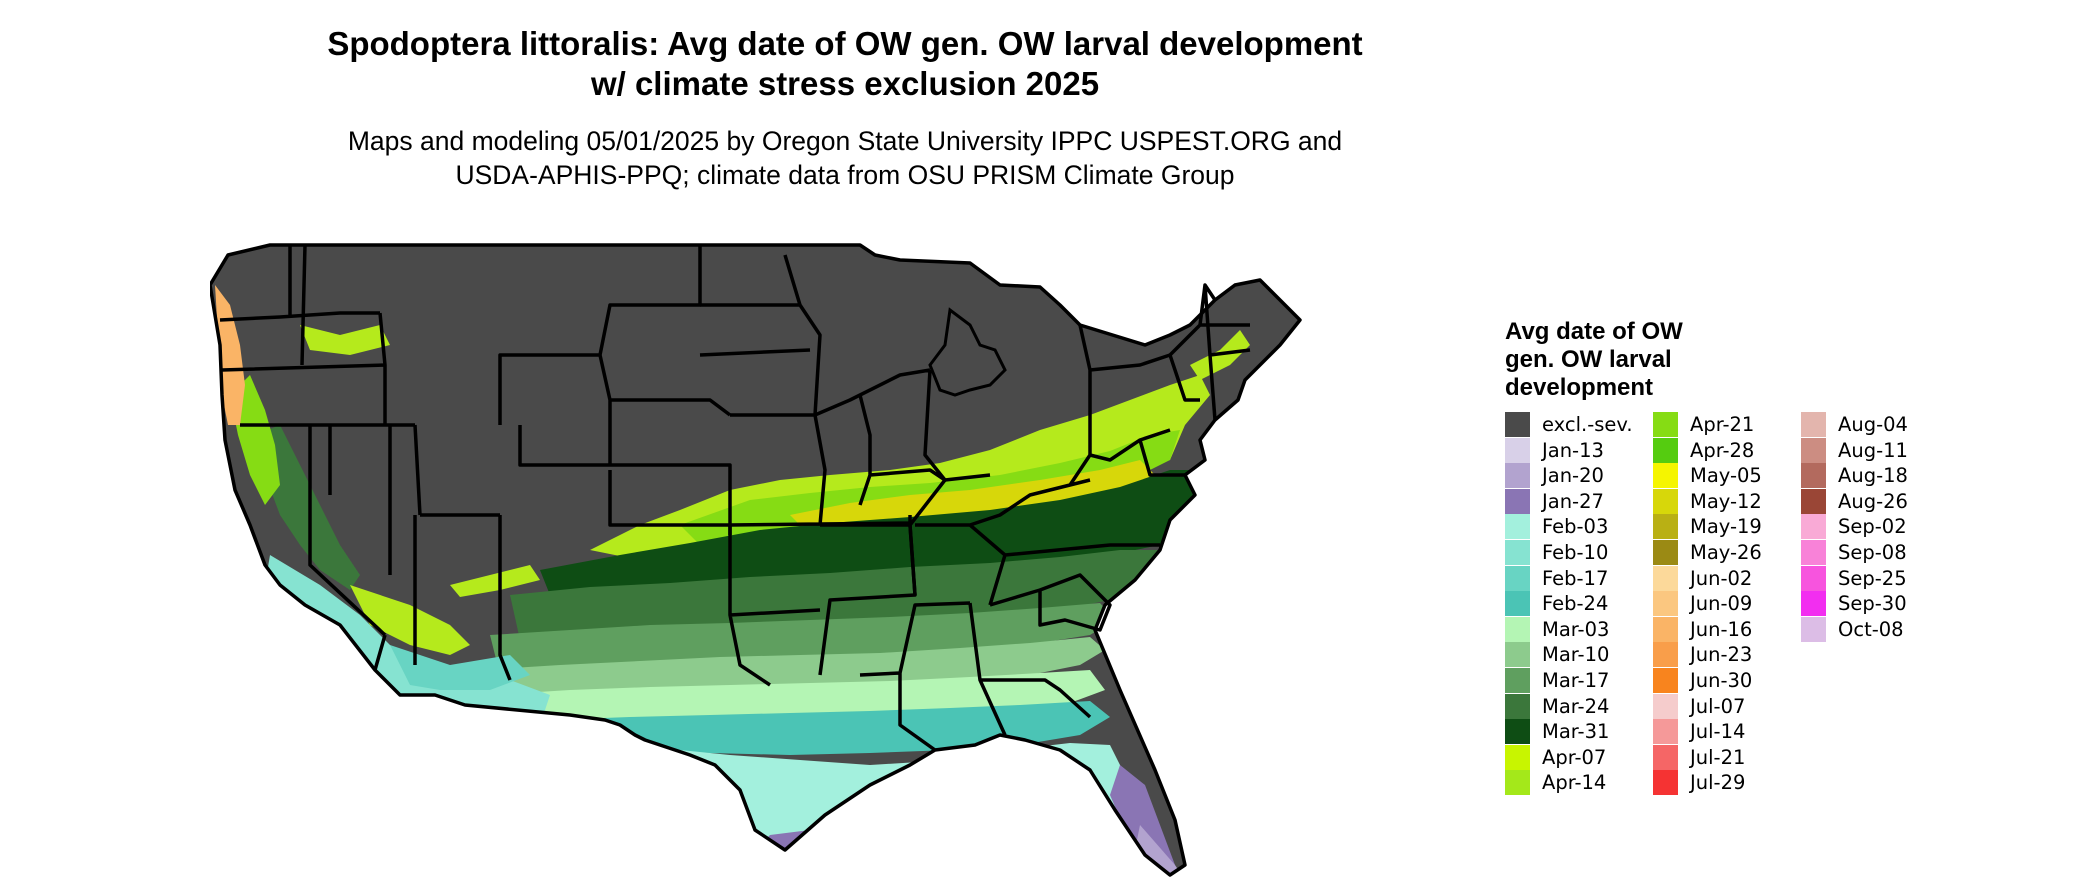  I want to click on legend-label: Mar-17, so click(1576, 680).